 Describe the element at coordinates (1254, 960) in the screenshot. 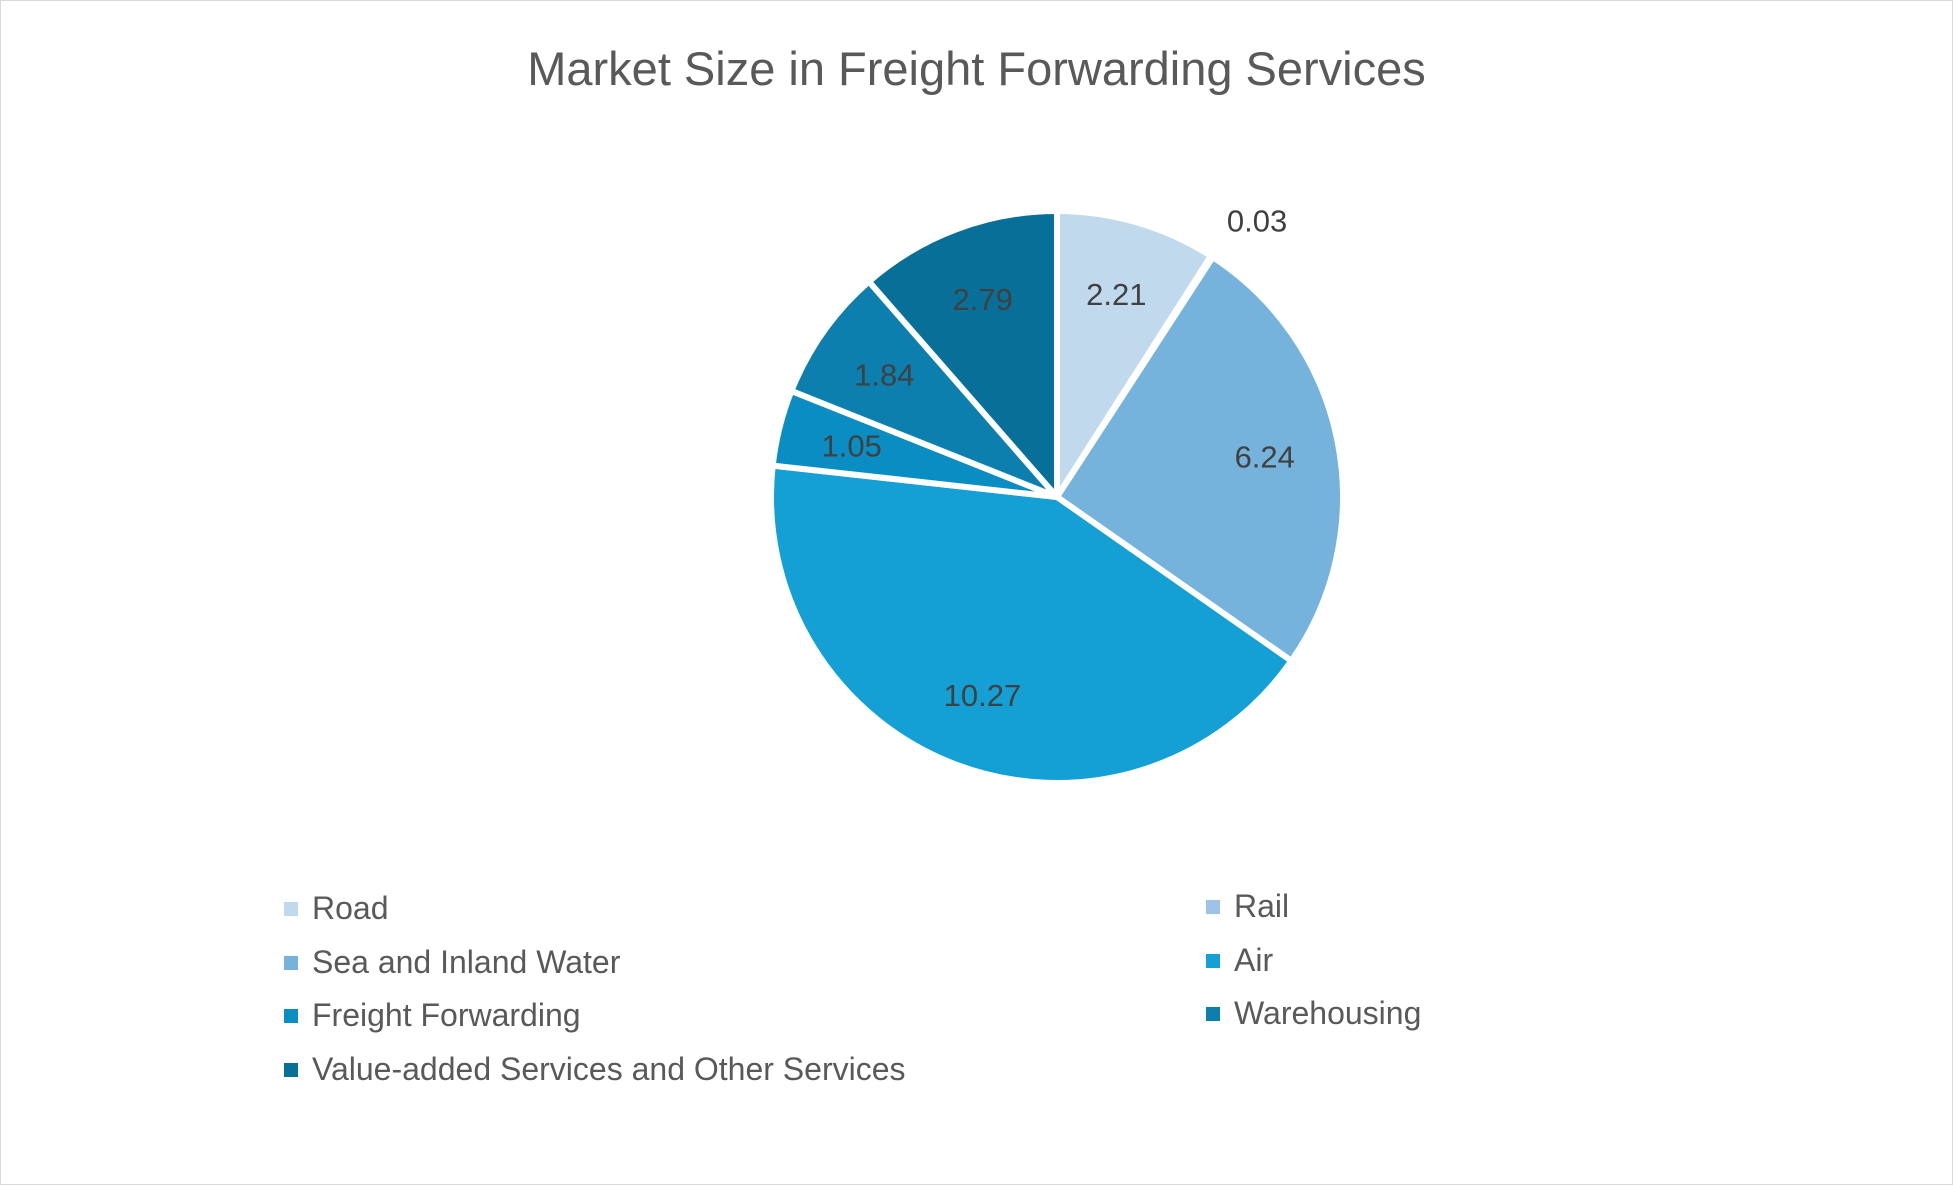

I see `legend-label: Air` at that location.